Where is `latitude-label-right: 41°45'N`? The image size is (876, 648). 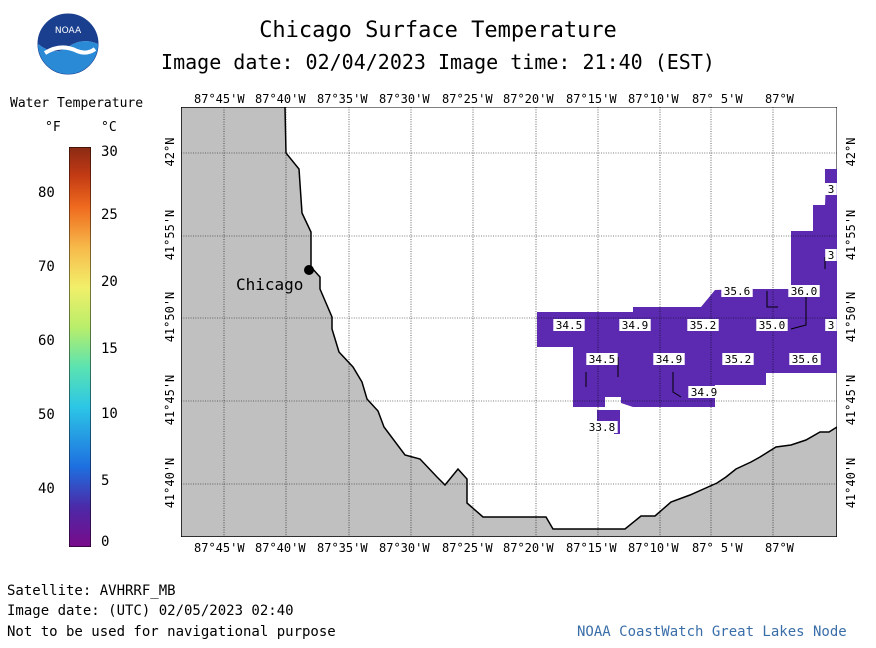 latitude-label-right: 41°45'N is located at coordinates (851, 400).